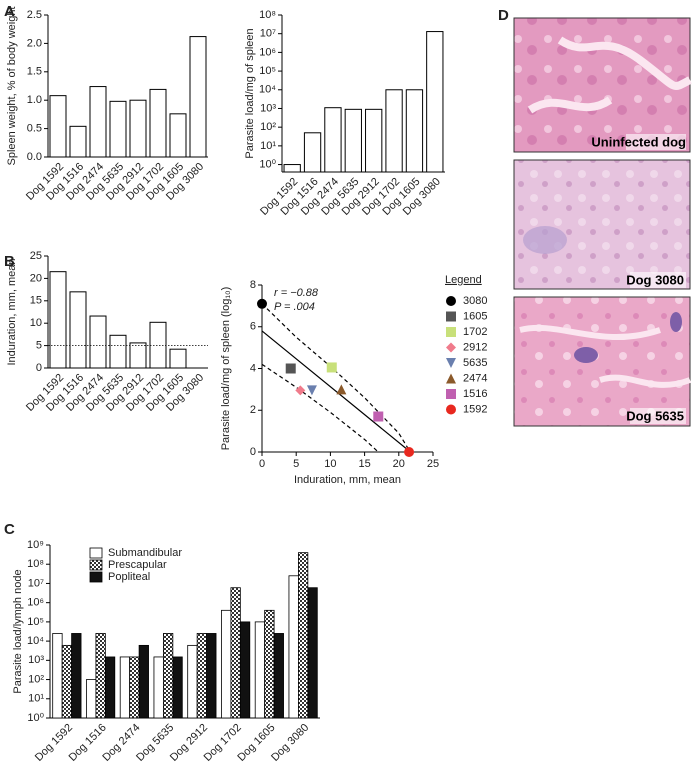  I want to click on panel-label: B, so click(9, 261).